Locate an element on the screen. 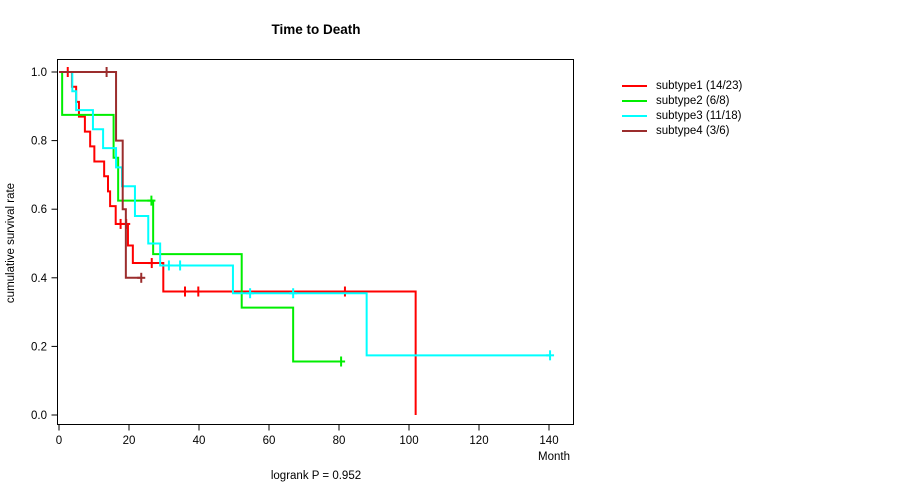 The image size is (900, 500). svg-text: 0.6 is located at coordinates (39, 210).